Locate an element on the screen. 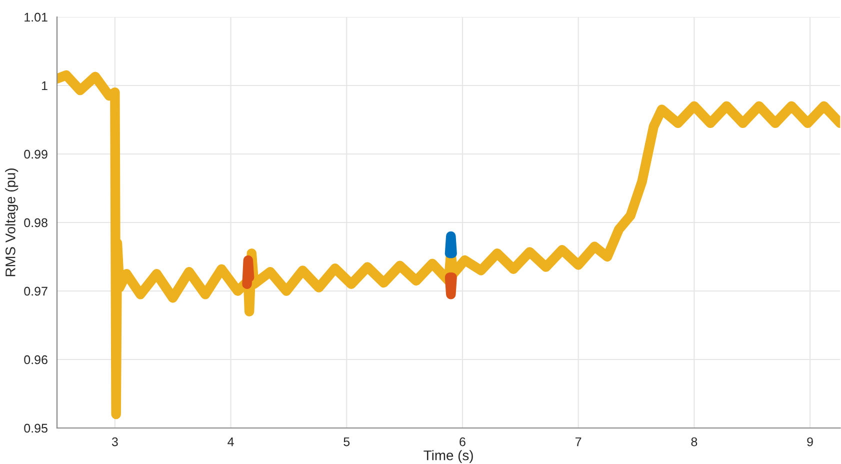  y-tick-label: 1 is located at coordinates (45, 85).